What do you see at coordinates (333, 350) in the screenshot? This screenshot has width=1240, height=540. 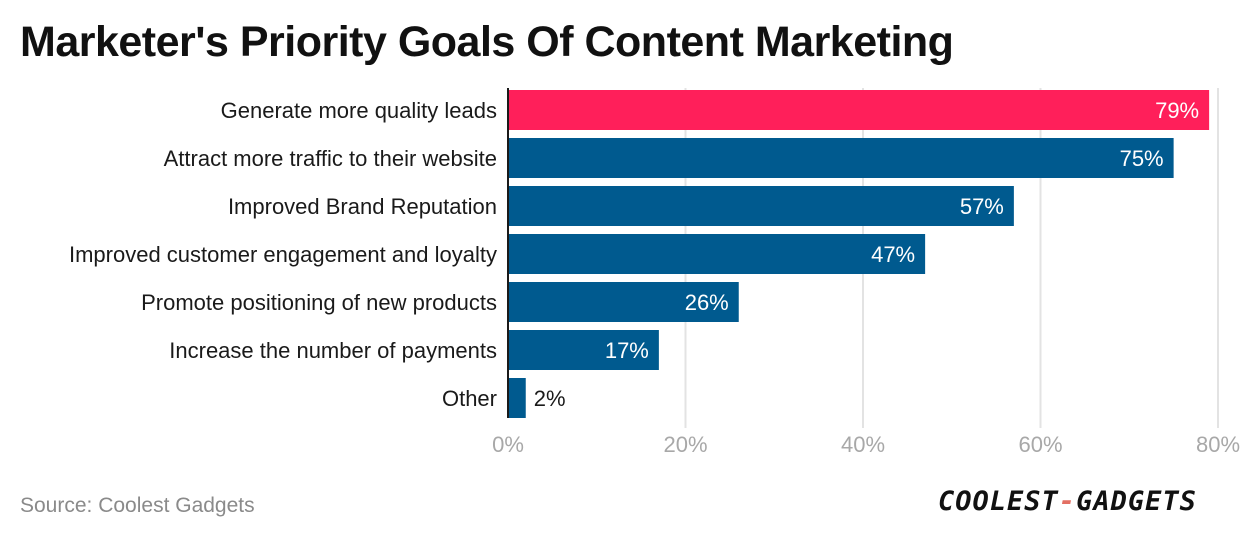 I see `category-label: Increase the number of payments` at bounding box center [333, 350].